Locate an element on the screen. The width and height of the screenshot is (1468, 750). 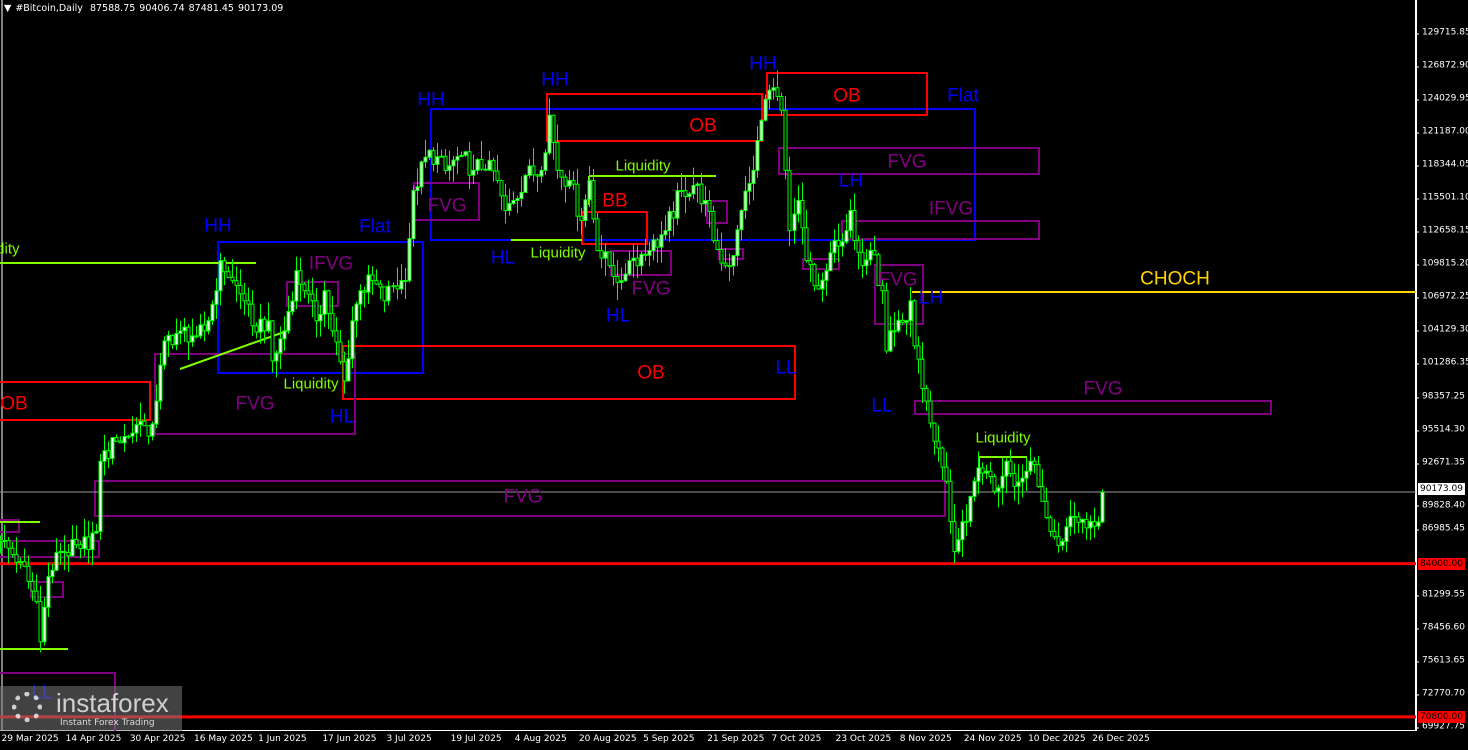
annotation-structure-label: HL is located at coordinates (342, 417).